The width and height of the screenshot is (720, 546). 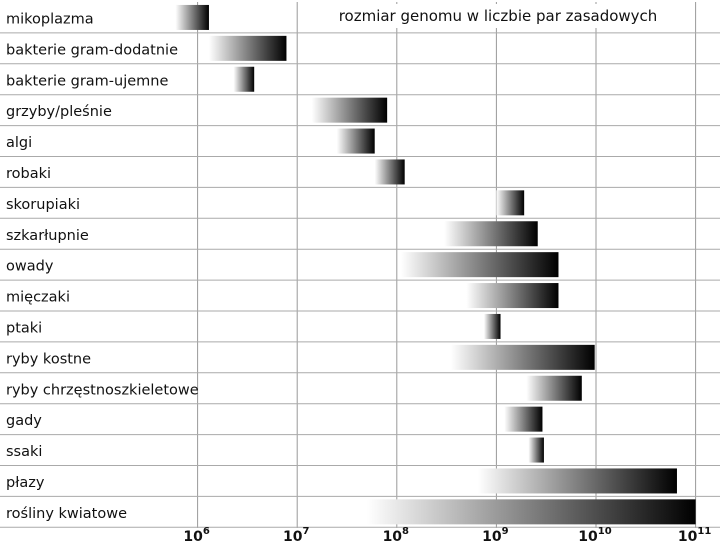 What do you see at coordinates (28, 174) in the screenshot?
I see `category-label-5: robaki` at bounding box center [28, 174].